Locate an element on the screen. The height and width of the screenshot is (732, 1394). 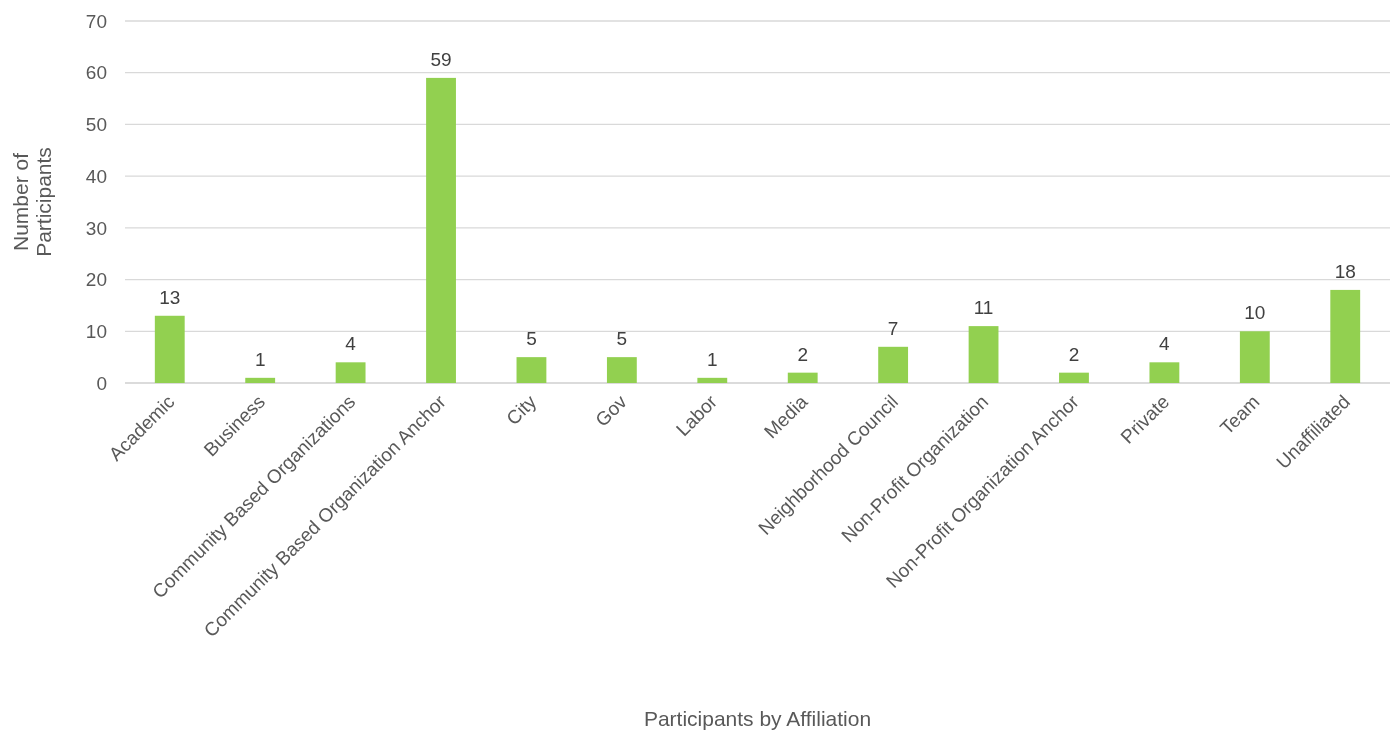
y-tick-label: 0 is located at coordinates (101, 383).